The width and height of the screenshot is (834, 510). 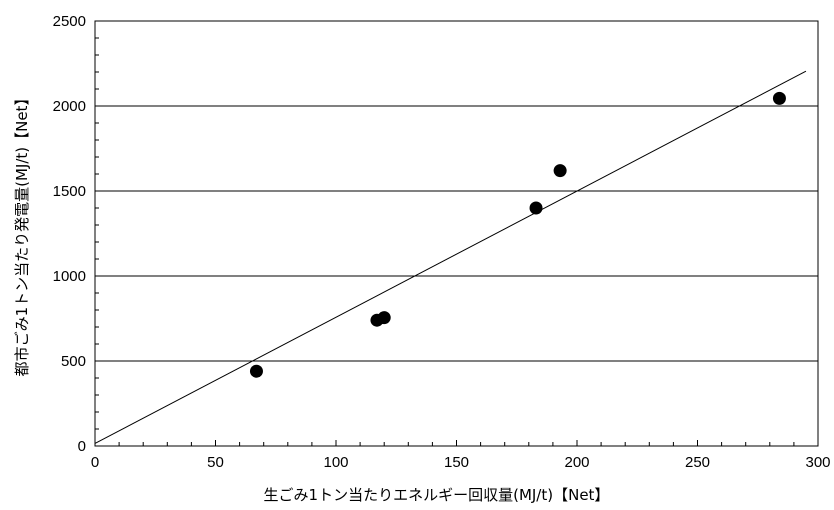 What do you see at coordinates (22, 234) in the screenshot?
I see `y-axis-title: 都市ごみ1トン当たり発電量(MJ/t)【Net】` at bounding box center [22, 234].